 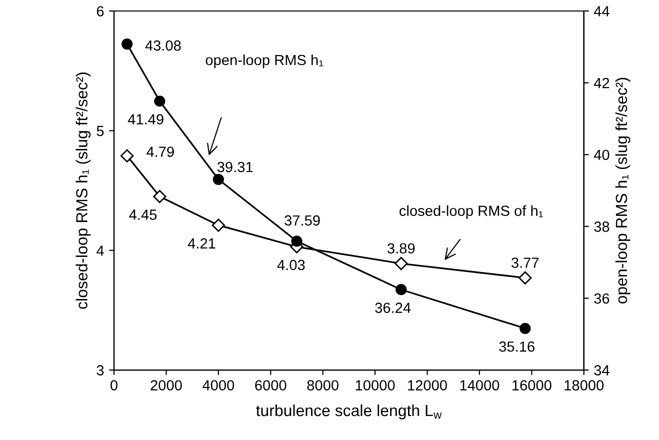 What do you see at coordinates (202, 243) in the screenshot?
I see `data-label: 4.21` at bounding box center [202, 243].